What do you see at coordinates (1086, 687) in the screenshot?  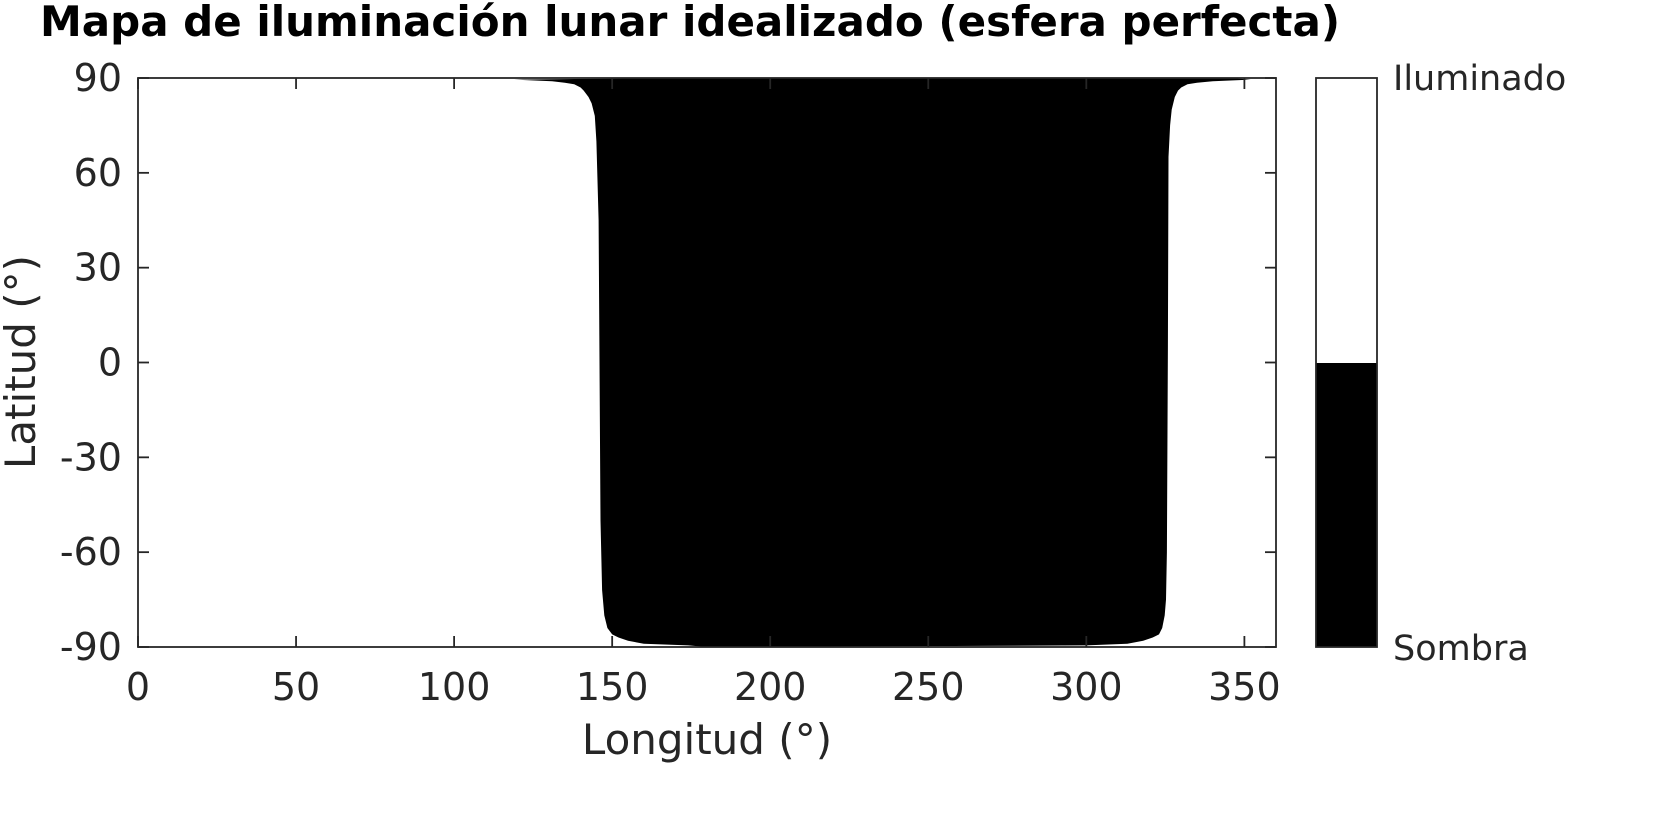 I see `x-tick-label: 300` at bounding box center [1086, 687].